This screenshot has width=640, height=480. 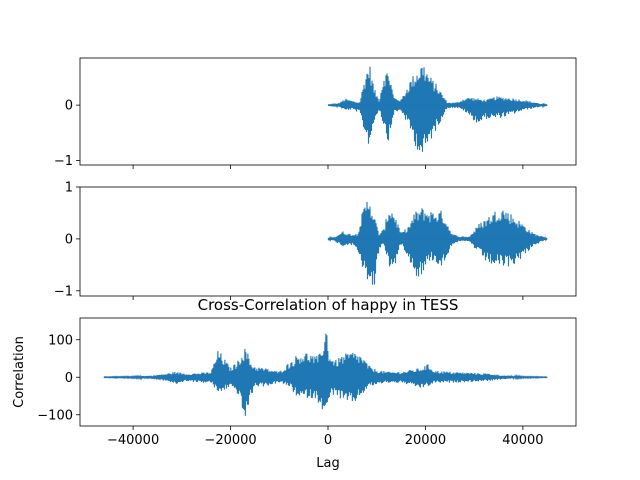 What do you see at coordinates (19, 372) in the screenshot?
I see `y-axis-label: Correlation` at bounding box center [19, 372].